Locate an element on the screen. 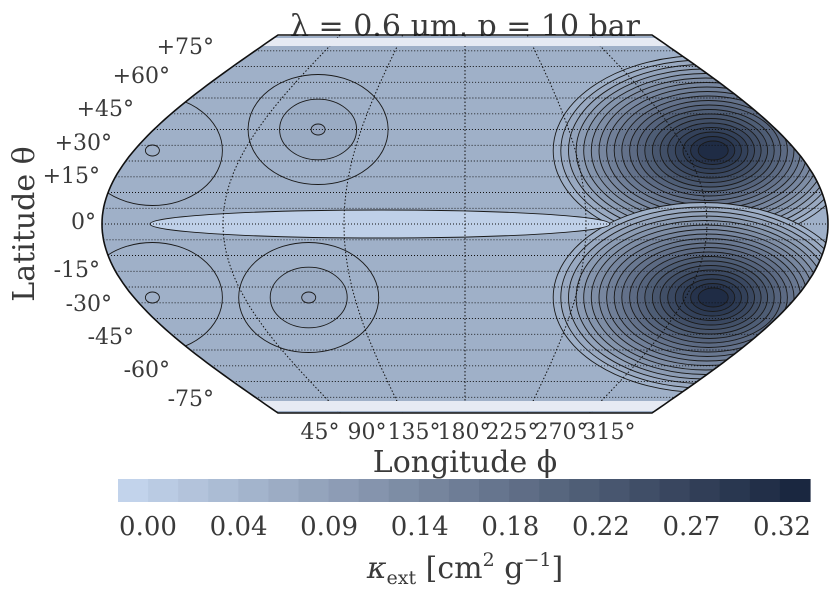  colorbar-tick-label: 0.09 is located at coordinates (329, 527).